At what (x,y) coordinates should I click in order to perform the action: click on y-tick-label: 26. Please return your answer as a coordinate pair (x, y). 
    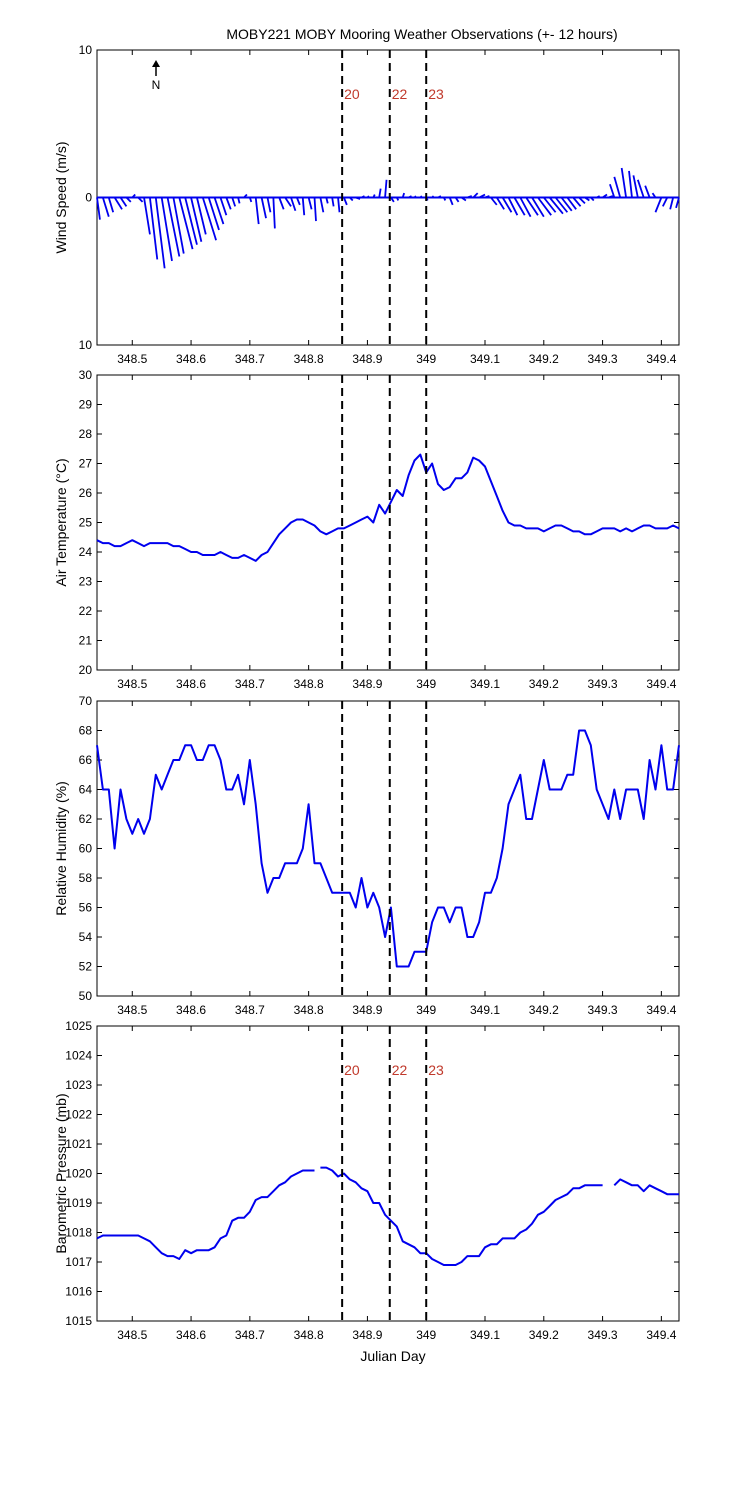
    Looking at the image, I should click on (86, 493).